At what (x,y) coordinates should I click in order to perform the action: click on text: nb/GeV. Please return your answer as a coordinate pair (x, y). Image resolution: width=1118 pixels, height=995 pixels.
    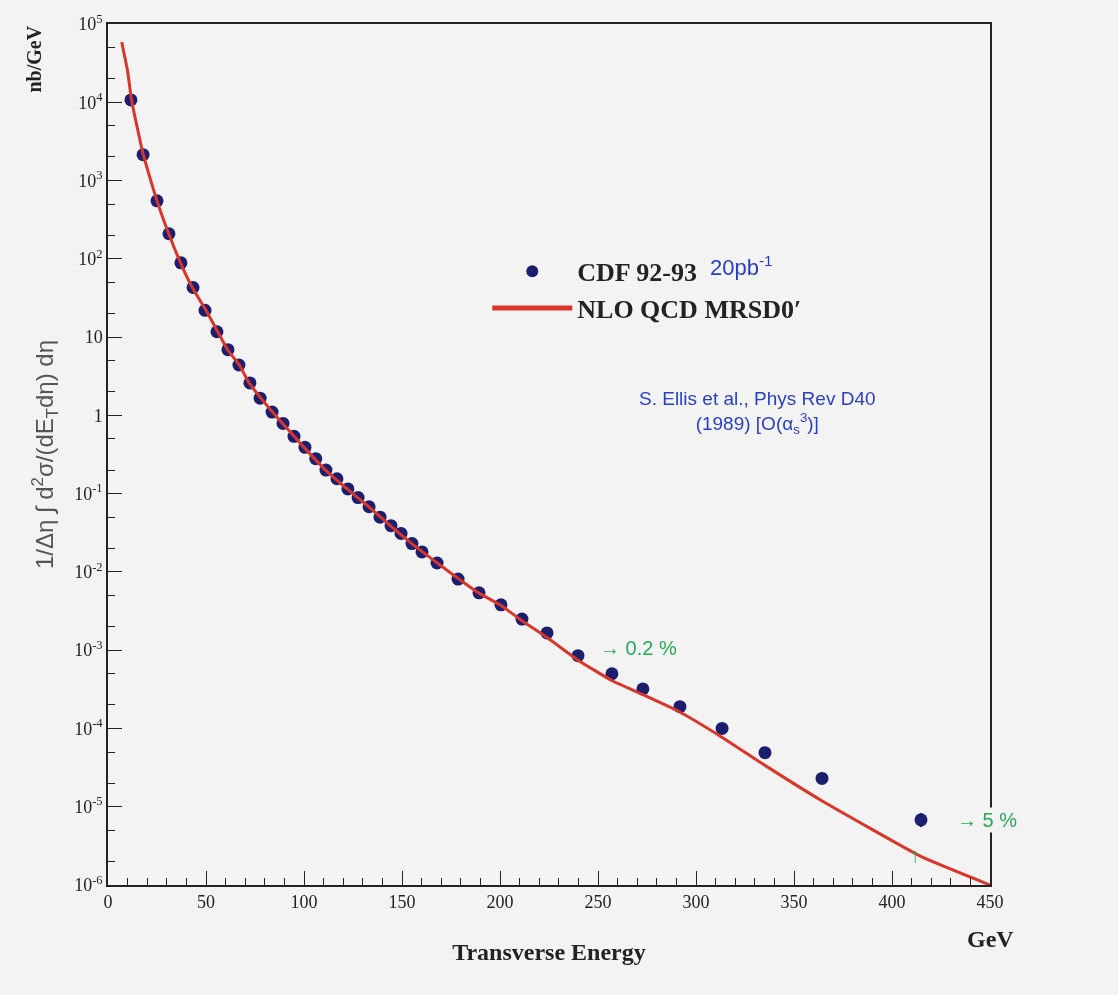
    Looking at the image, I should click on (33, 59).